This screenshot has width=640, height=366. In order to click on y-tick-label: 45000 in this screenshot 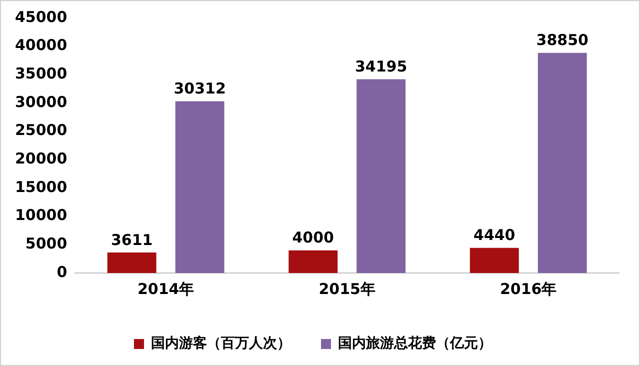, I will do `click(41, 17)`.